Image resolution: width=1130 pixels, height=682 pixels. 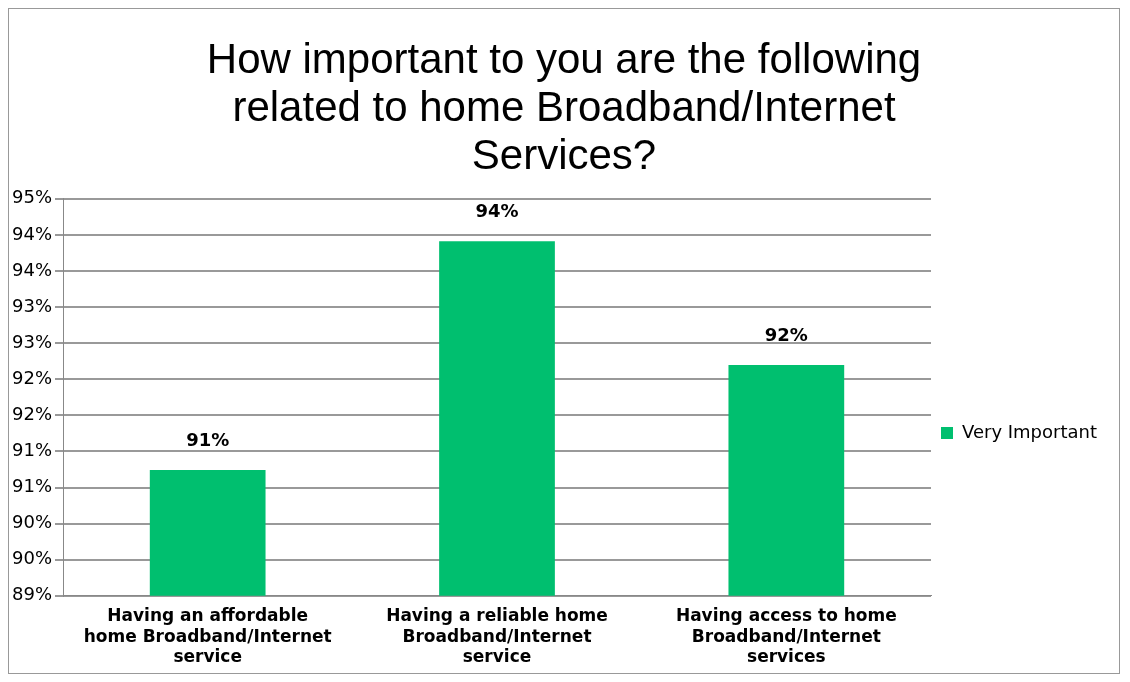 What do you see at coordinates (564, 107) in the screenshot?
I see `chart-title: How important to you are the following related to home Broadband/Internet Services?` at bounding box center [564, 107].